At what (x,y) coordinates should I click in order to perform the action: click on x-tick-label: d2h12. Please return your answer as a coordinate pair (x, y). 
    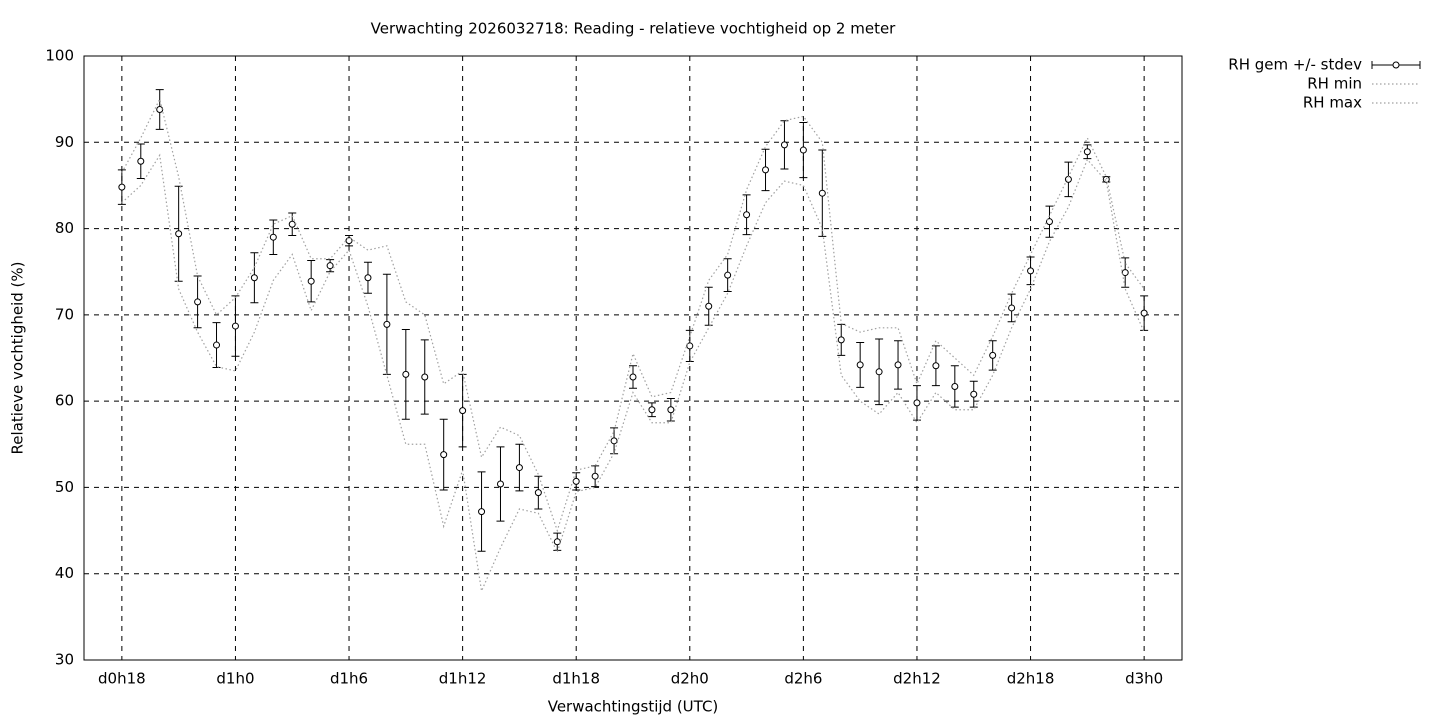
    Looking at the image, I should click on (917, 679).